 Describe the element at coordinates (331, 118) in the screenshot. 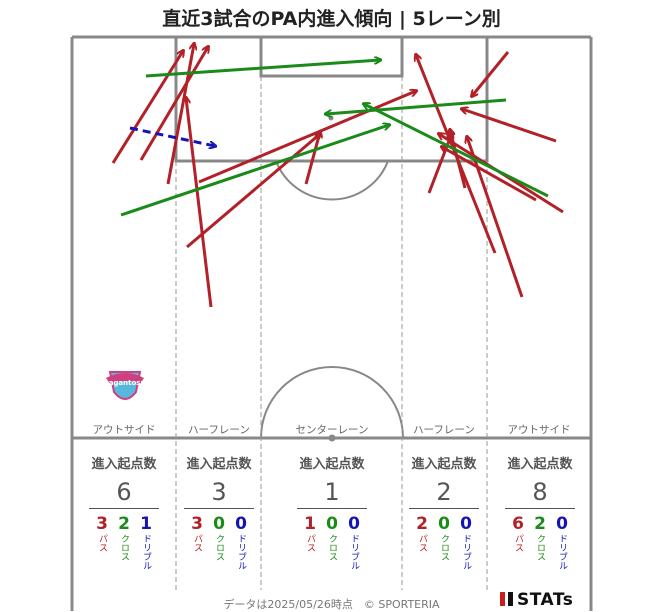

I see `penalty-spot` at that location.